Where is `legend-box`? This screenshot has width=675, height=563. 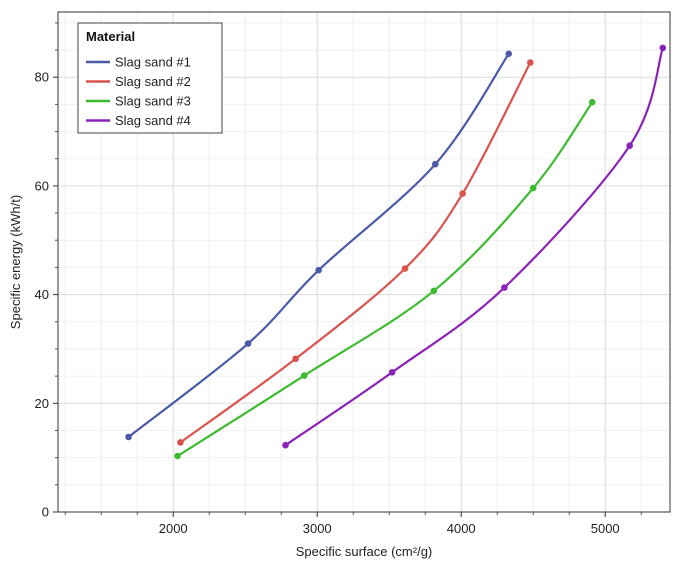 legend-box is located at coordinates (150, 78).